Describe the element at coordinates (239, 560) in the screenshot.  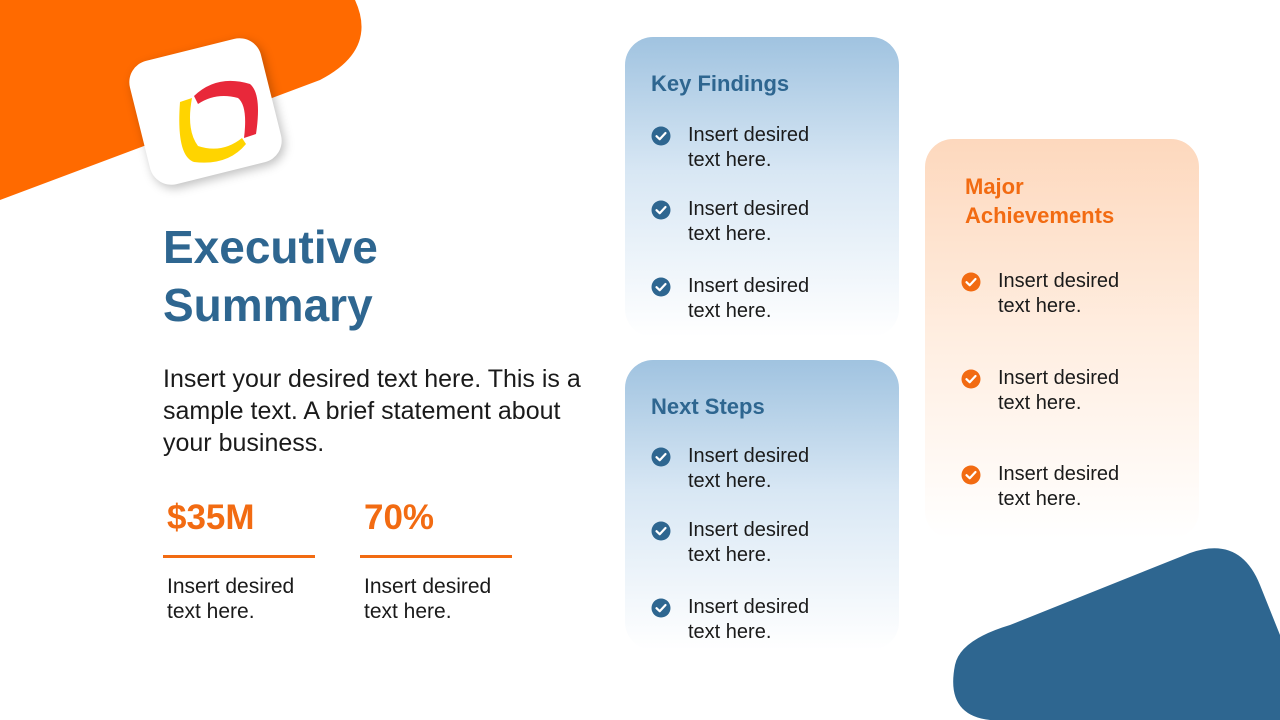
I see `stat-revenue: $35M Insert desired text here.` at that location.